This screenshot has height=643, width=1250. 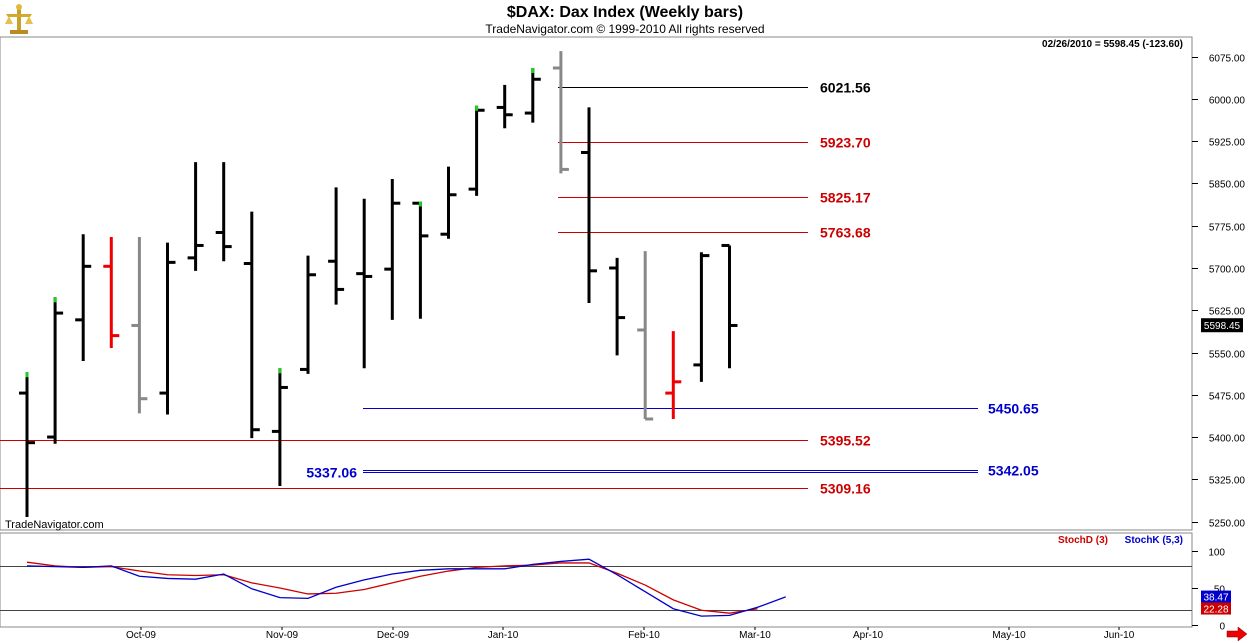 I want to click on stochd-value-box, so click(x=1216, y=608).